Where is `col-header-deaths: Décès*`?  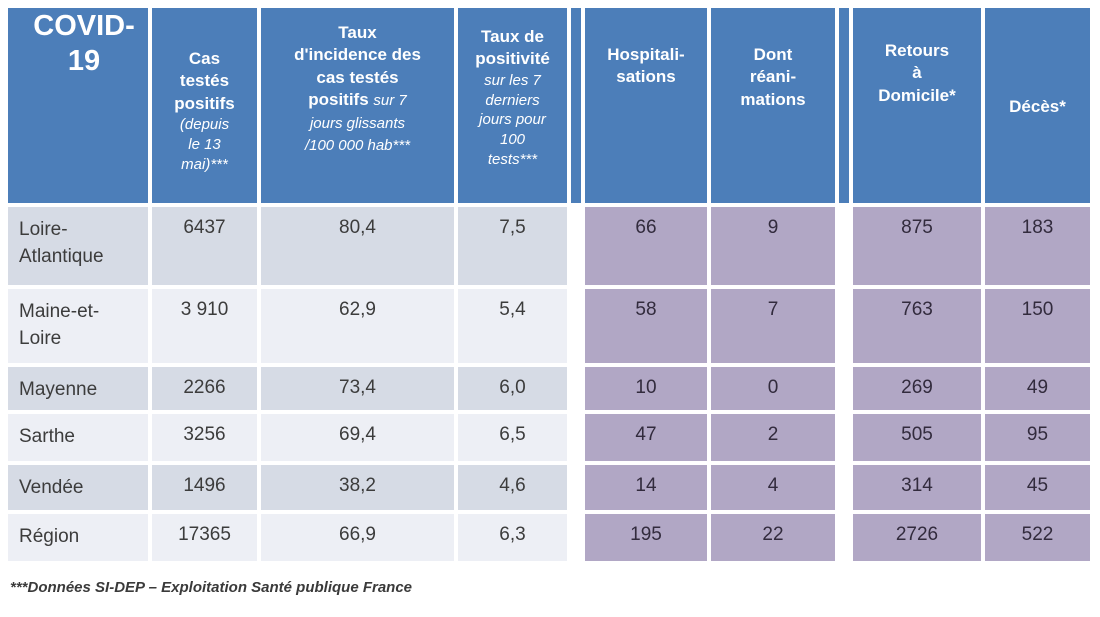
col-header-deaths: Décès* is located at coordinates (1037, 105).